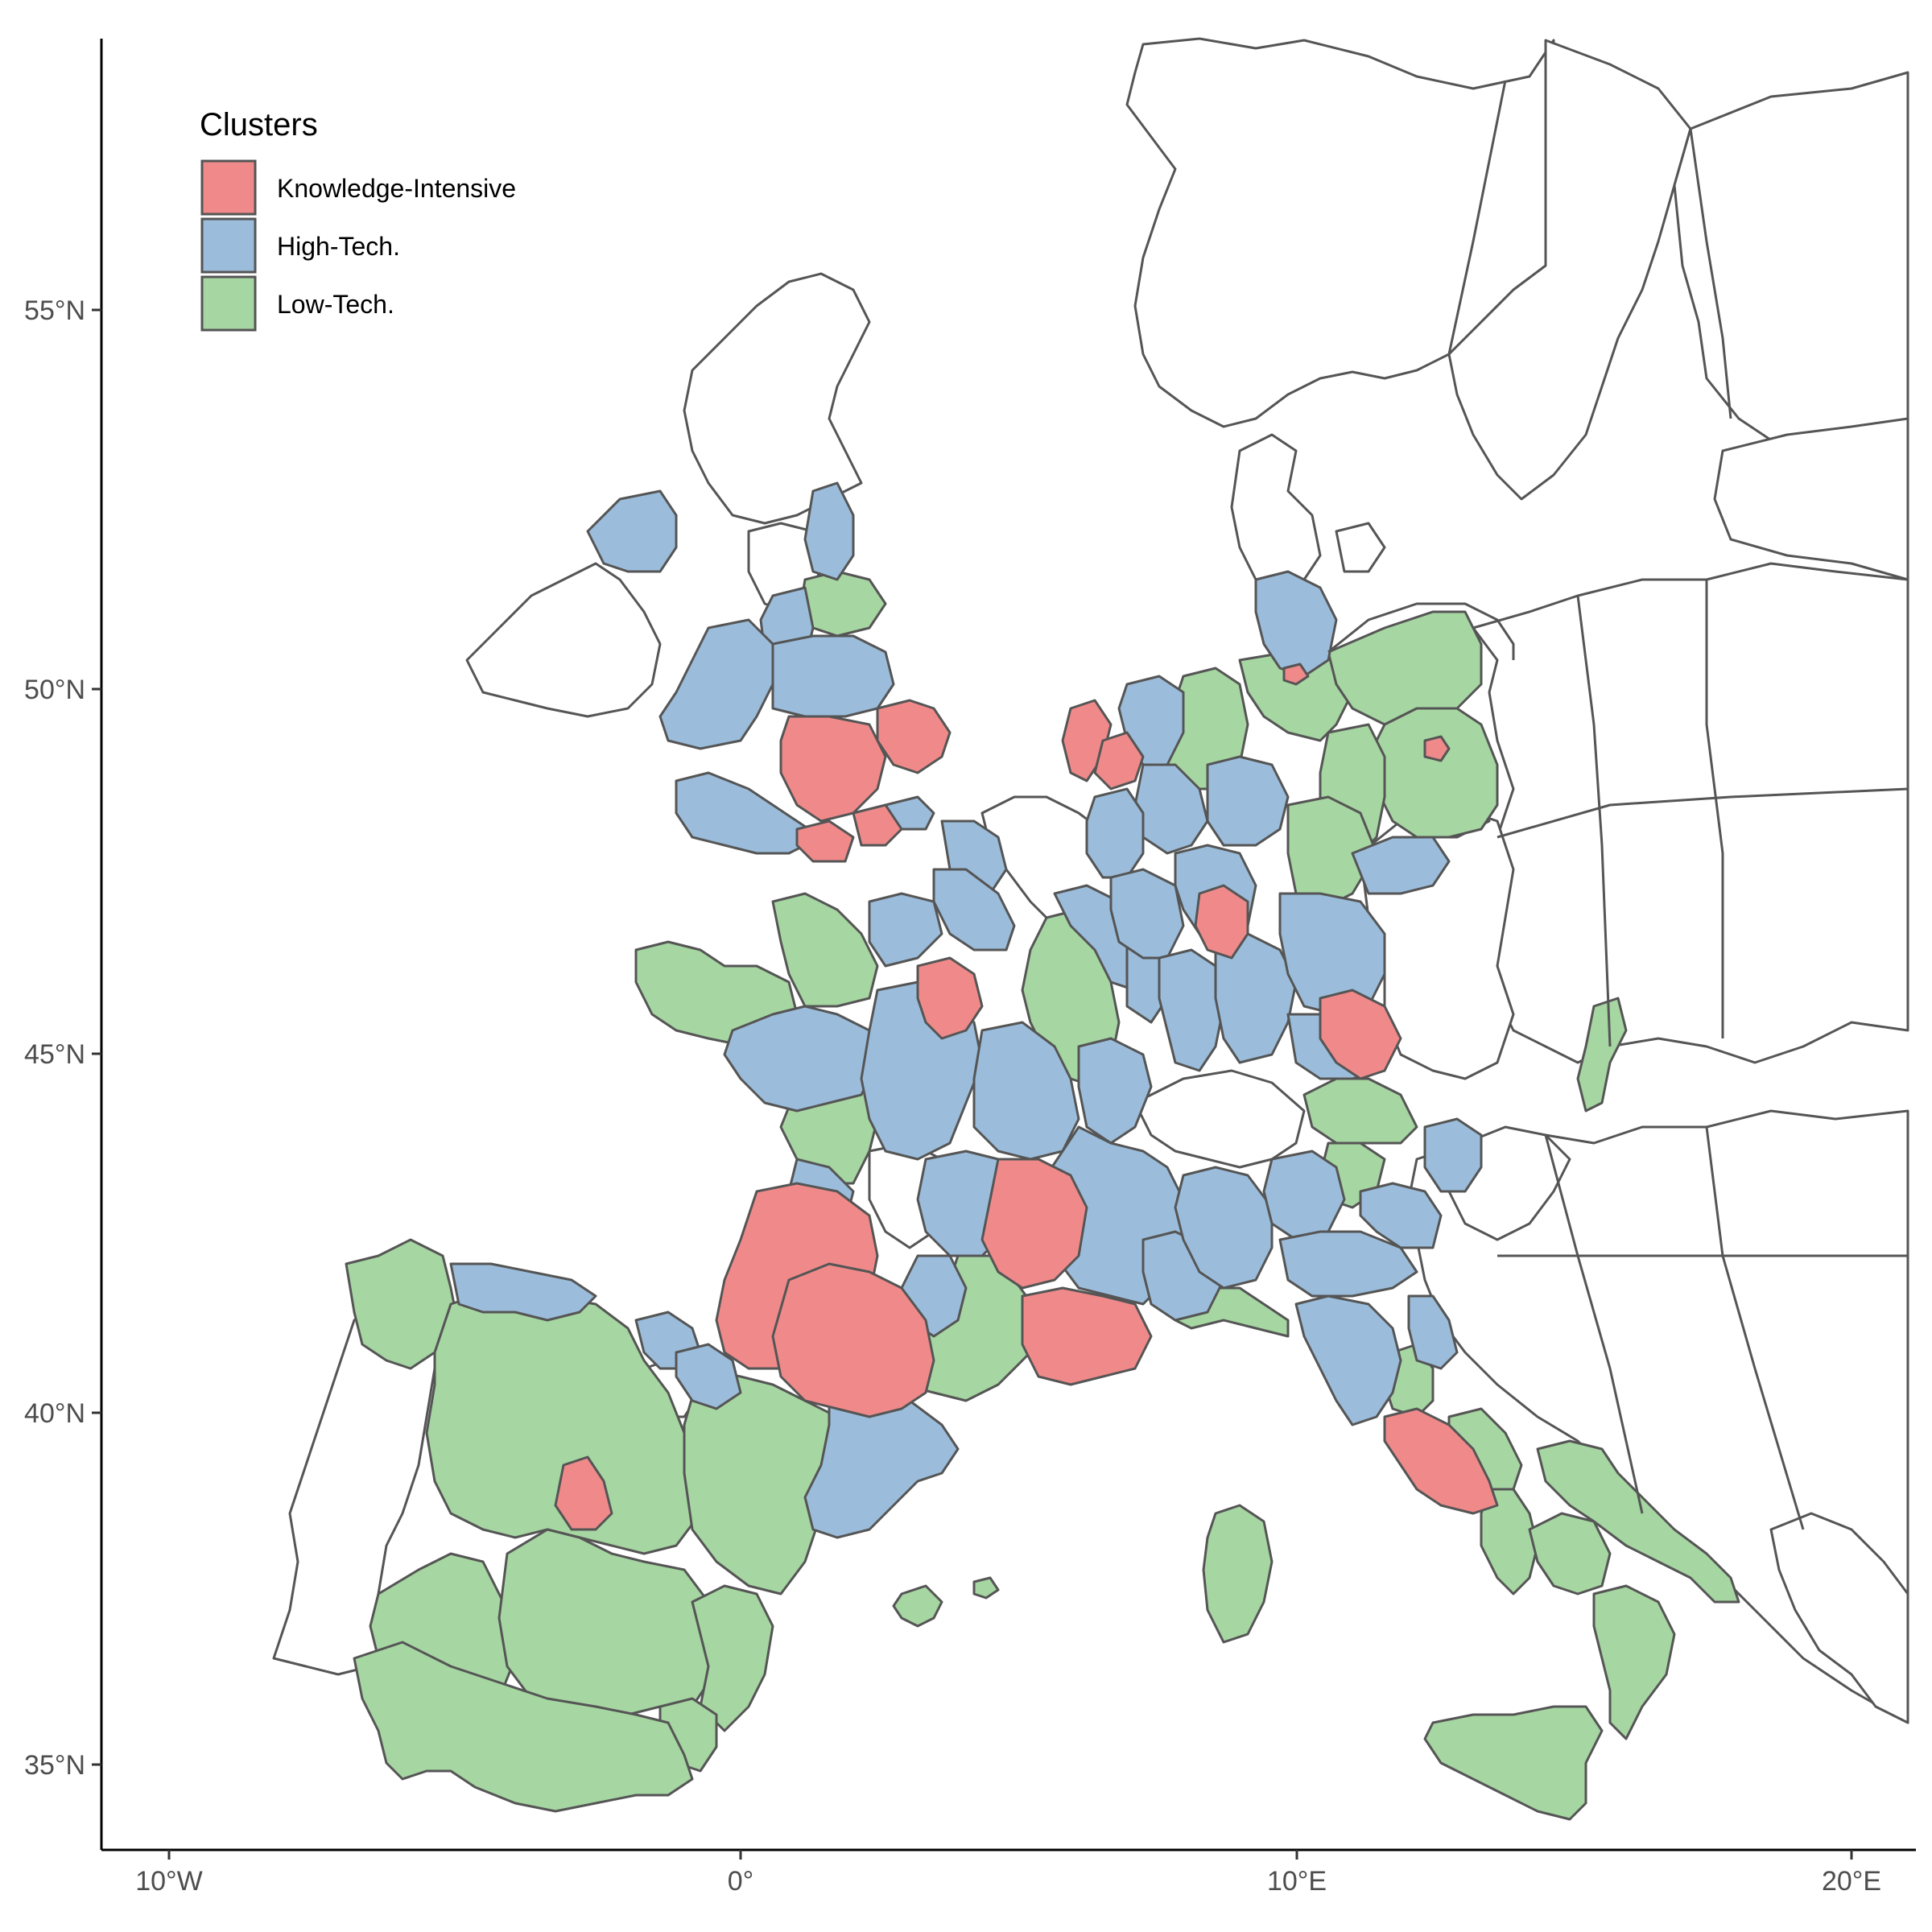 The image size is (1932, 1932). I want to click on region-emilia-romagna, so click(1348, 1264).